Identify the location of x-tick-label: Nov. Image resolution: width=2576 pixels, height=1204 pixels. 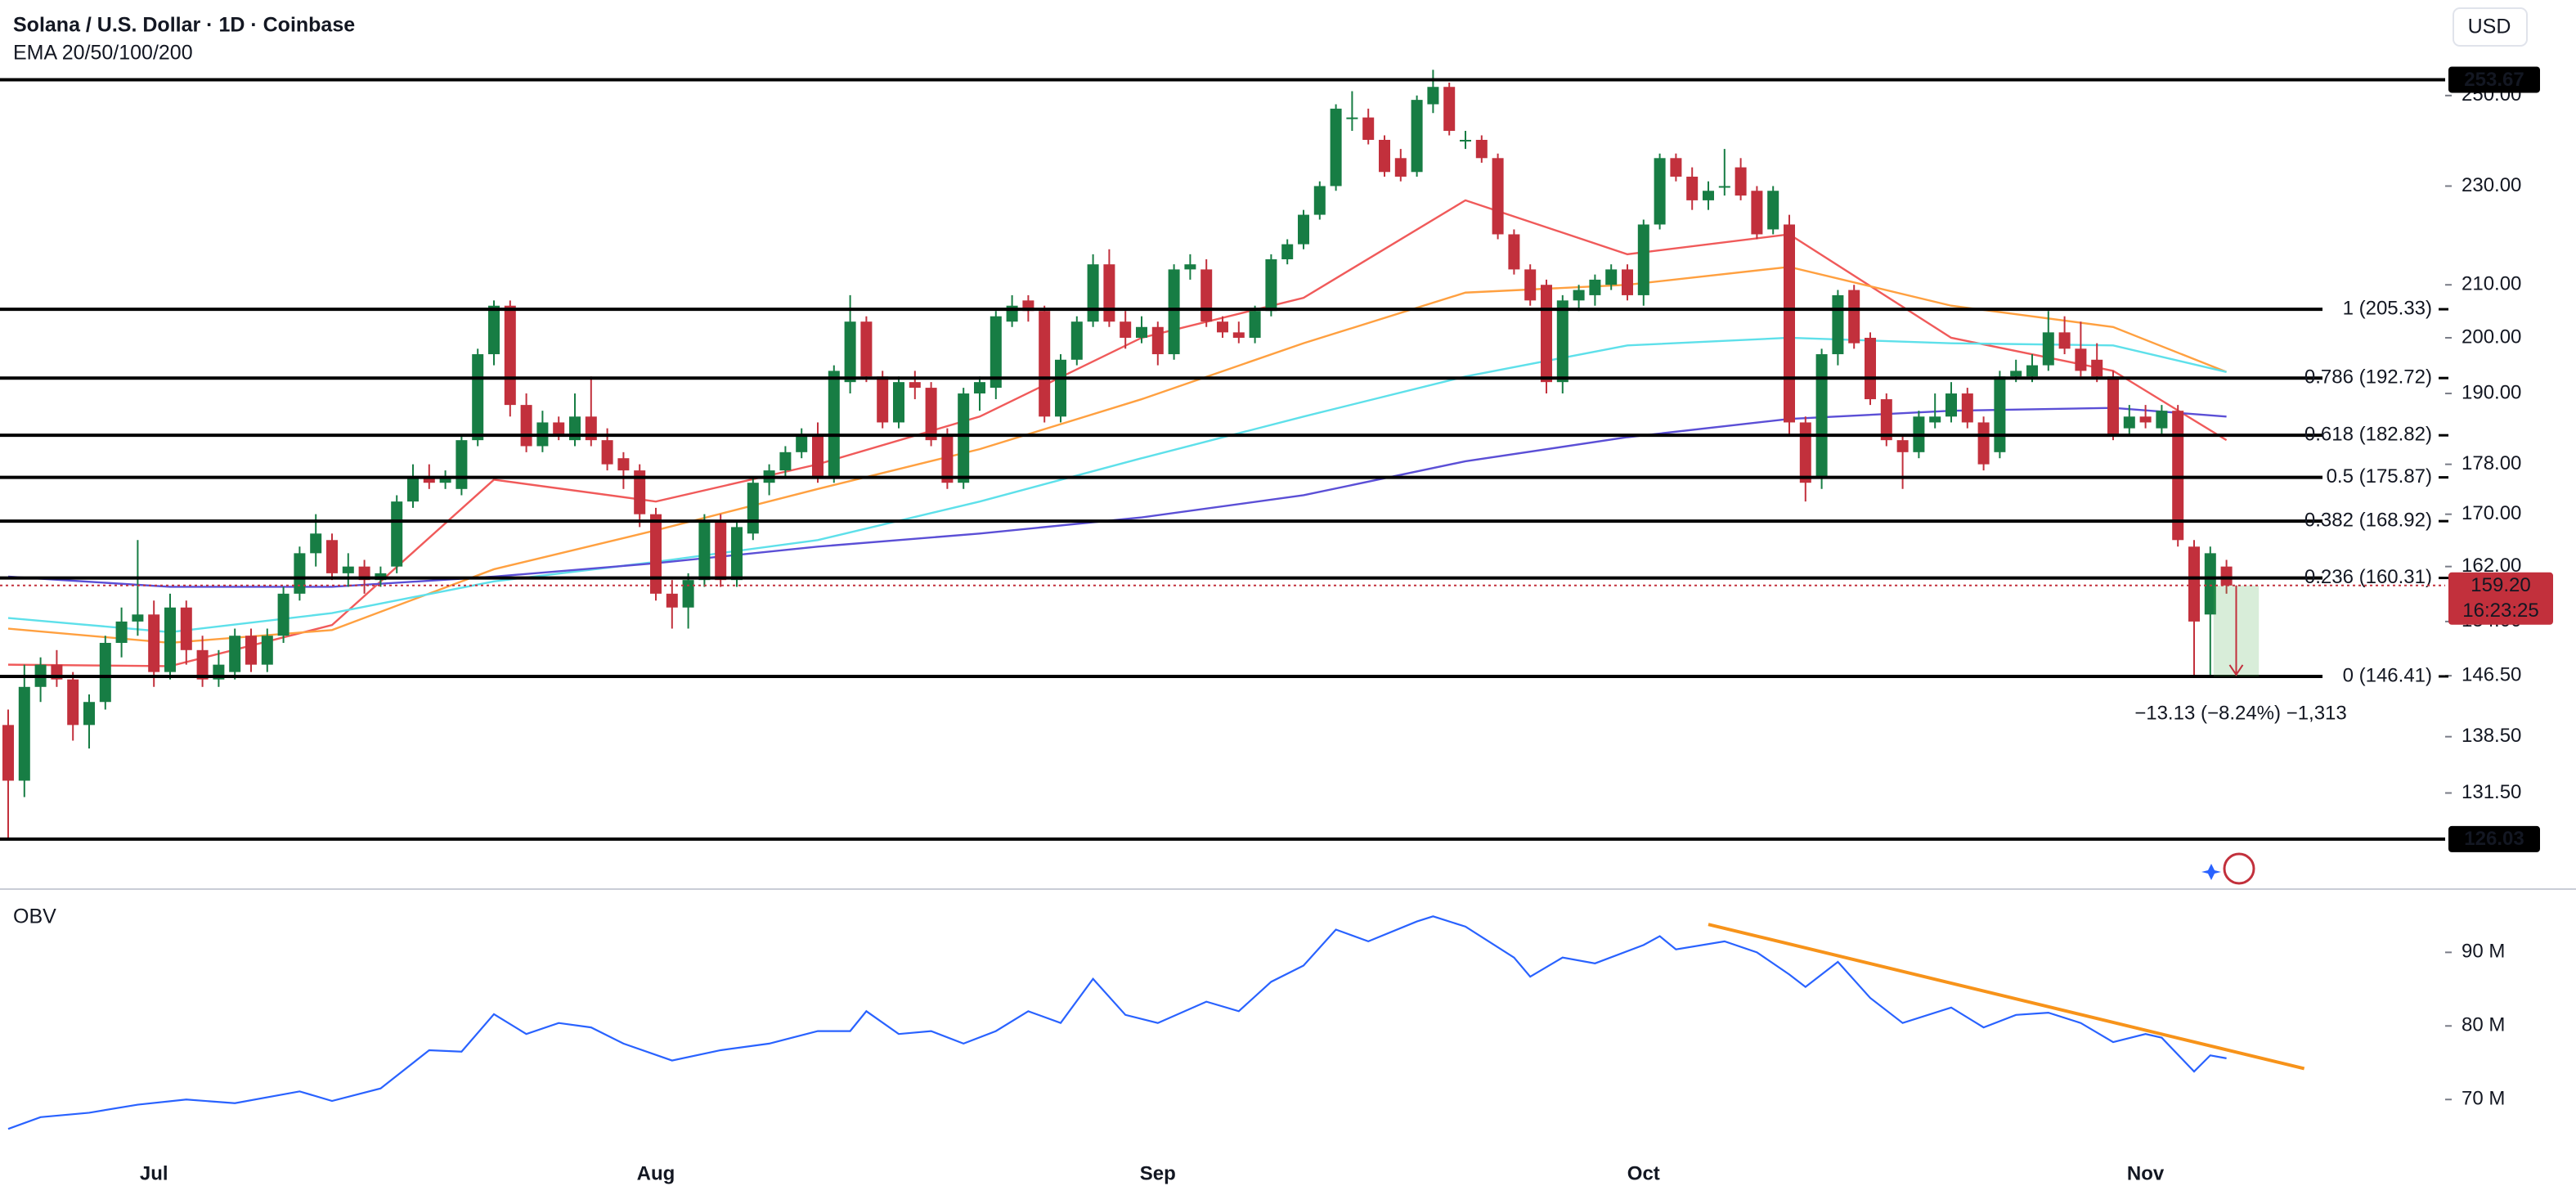
(2146, 1173).